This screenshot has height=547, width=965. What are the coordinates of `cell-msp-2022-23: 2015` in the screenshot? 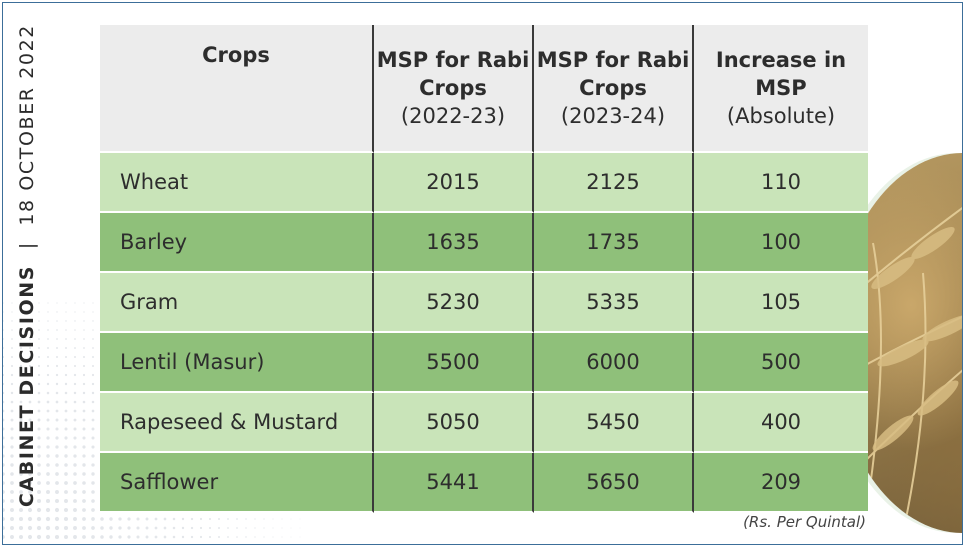 It's located at (454, 183).